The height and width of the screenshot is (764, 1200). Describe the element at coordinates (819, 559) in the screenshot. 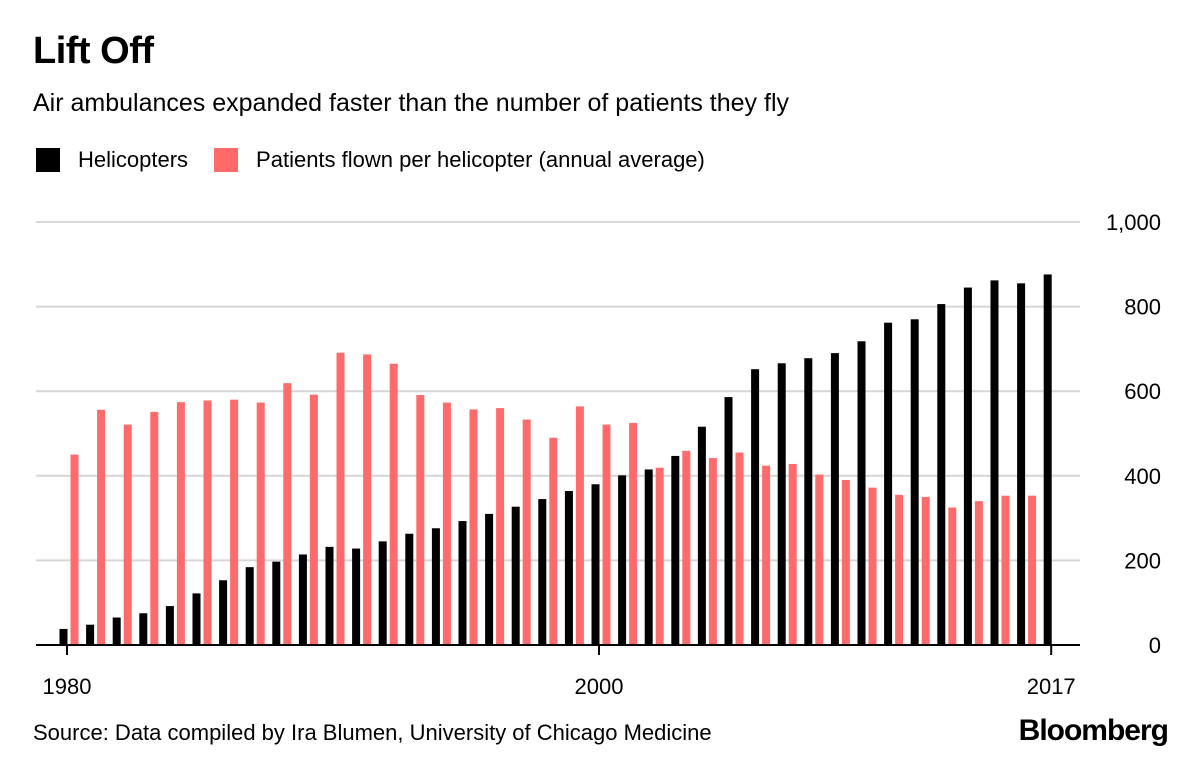

I see `bar-patients-2008` at that location.